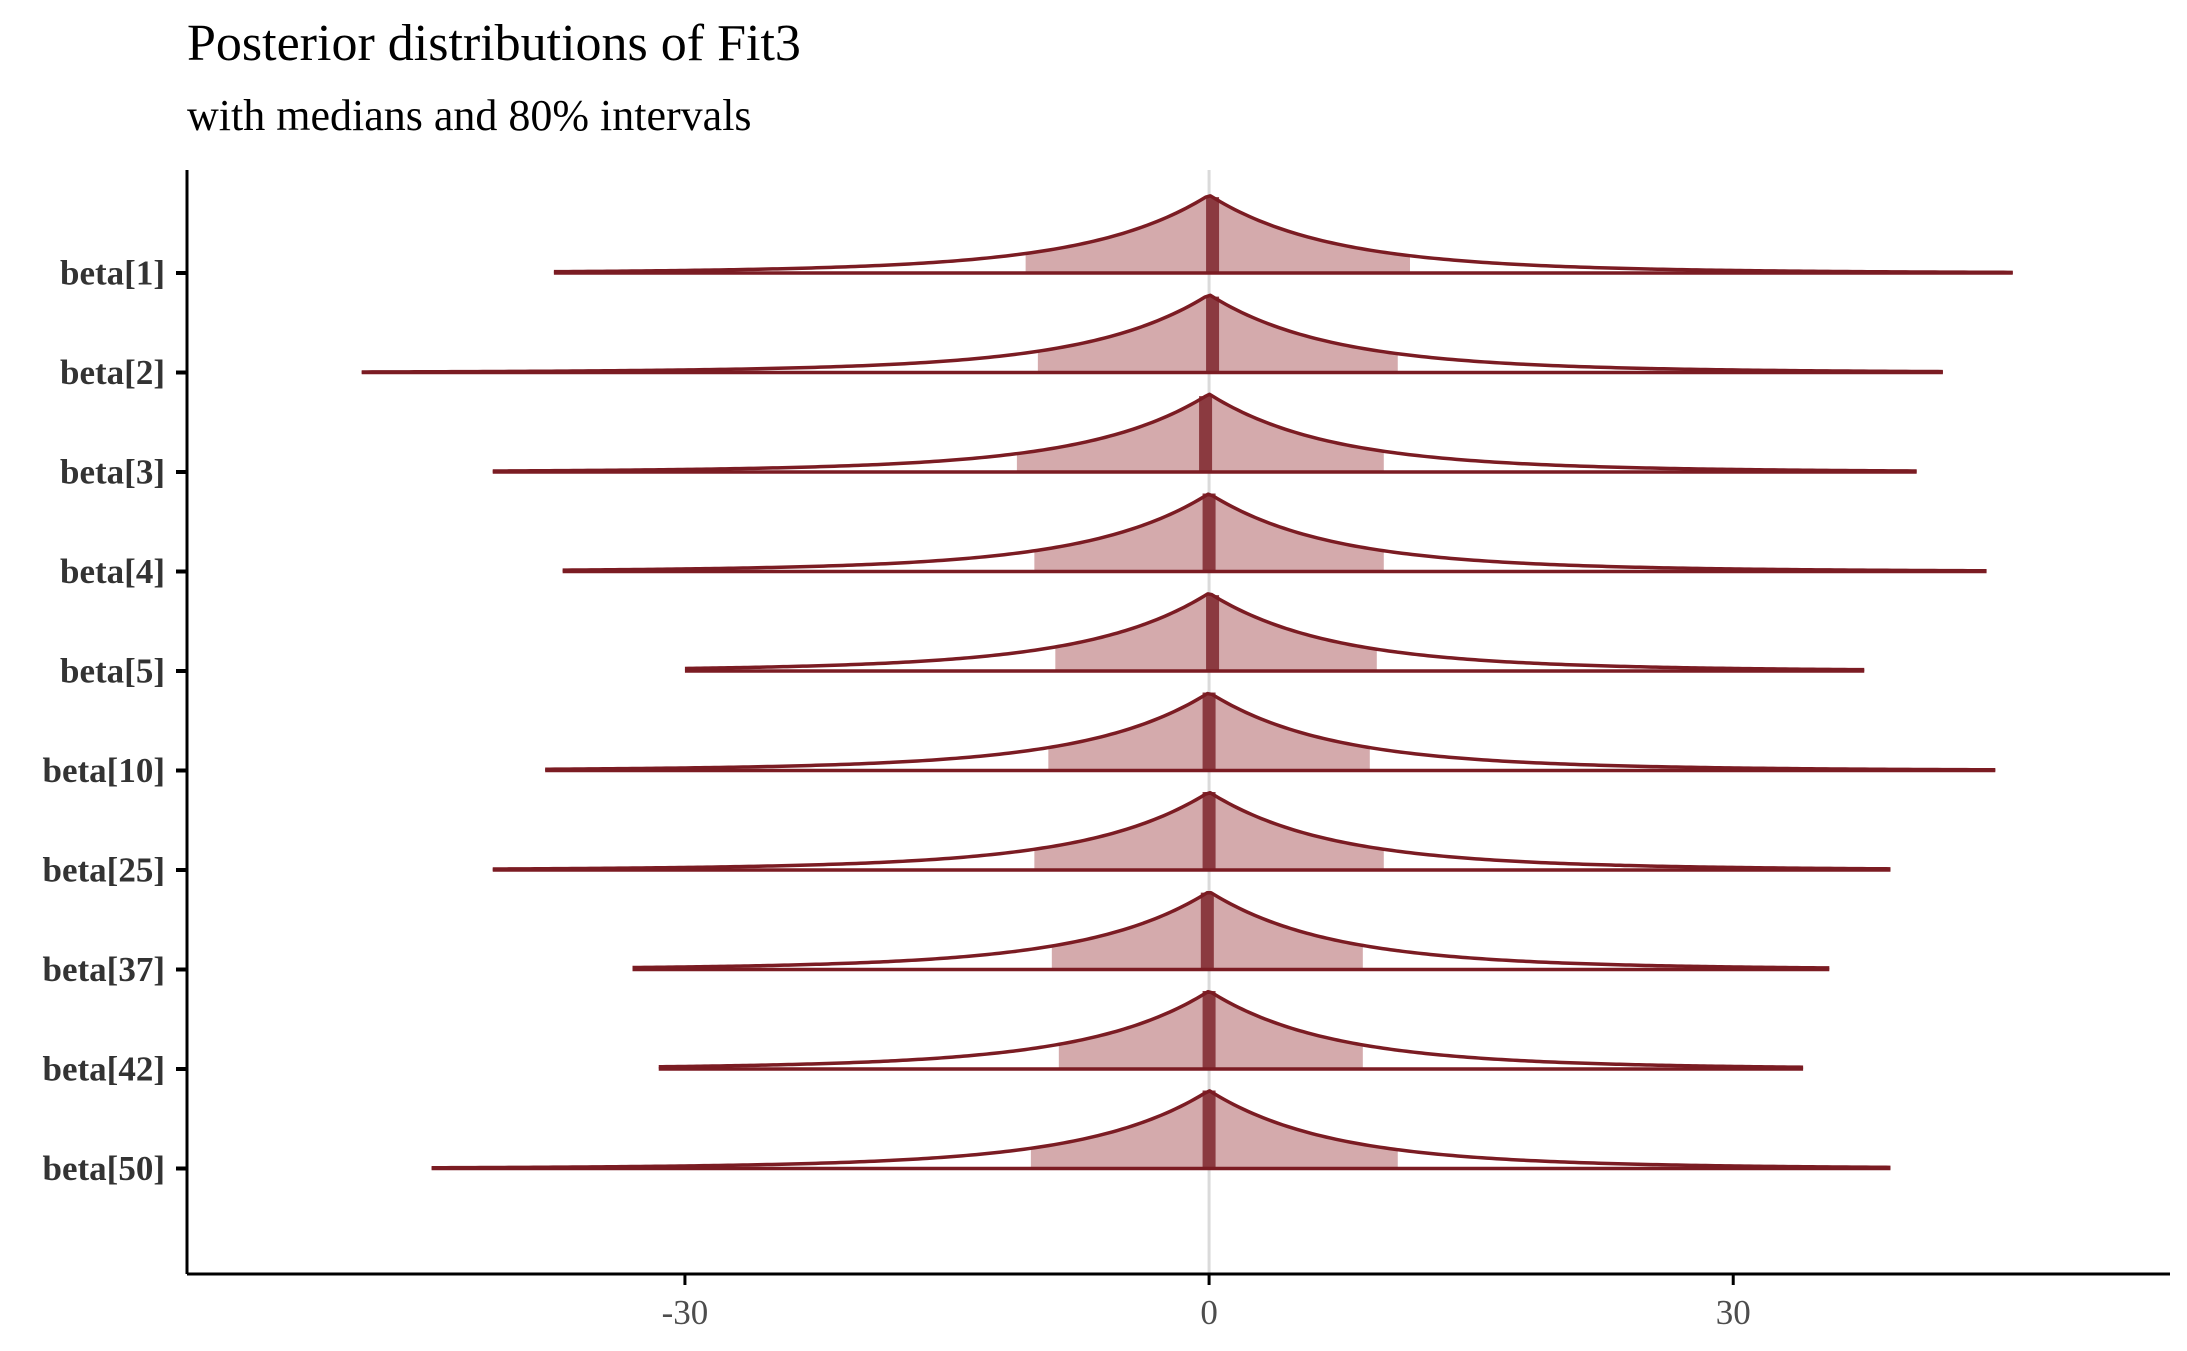  I want to click on x-tick-label: 0, so click(1209, 1312).